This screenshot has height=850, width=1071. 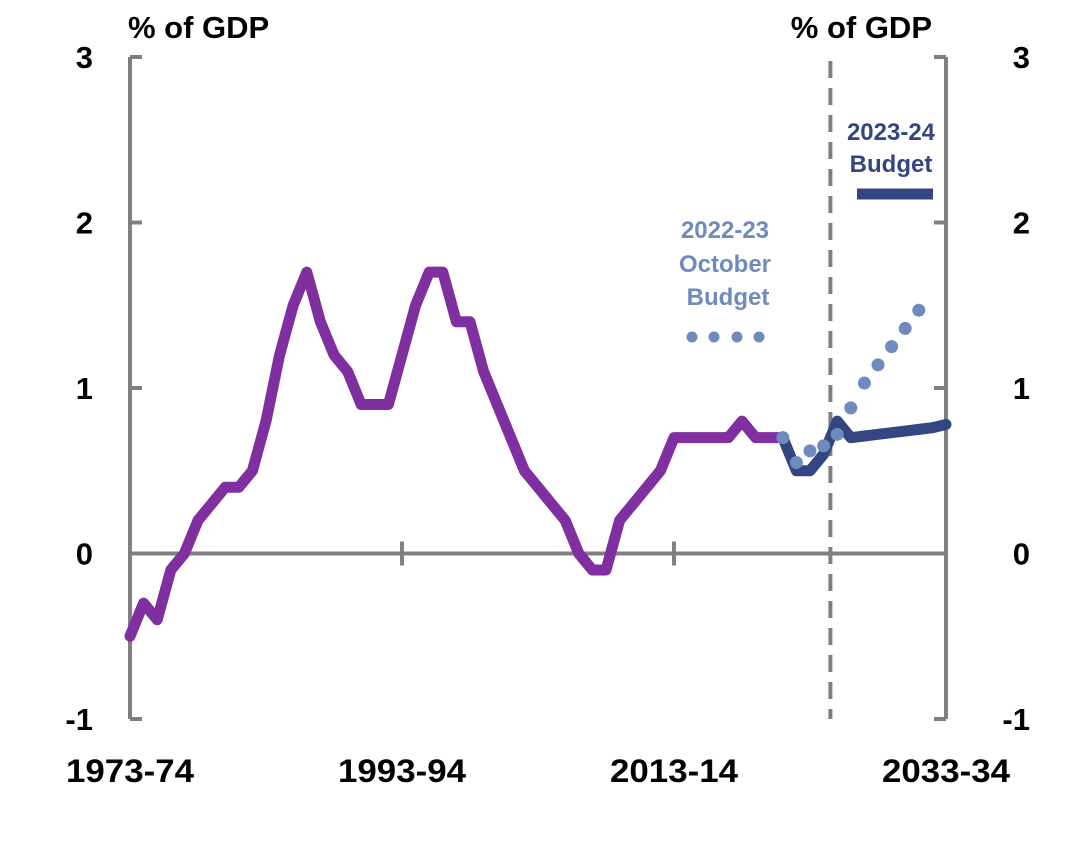 I want to click on x-tick-label: 1973-74, so click(x=130, y=771).